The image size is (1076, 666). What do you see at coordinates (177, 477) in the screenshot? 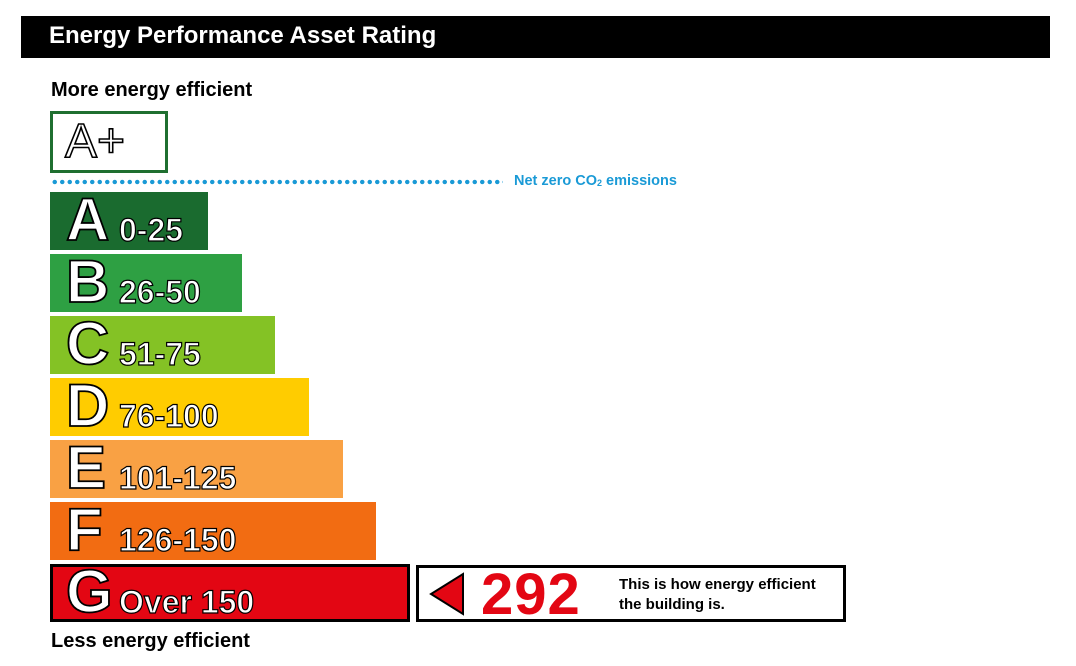
I see `band-e-range: 101-125` at bounding box center [177, 477].